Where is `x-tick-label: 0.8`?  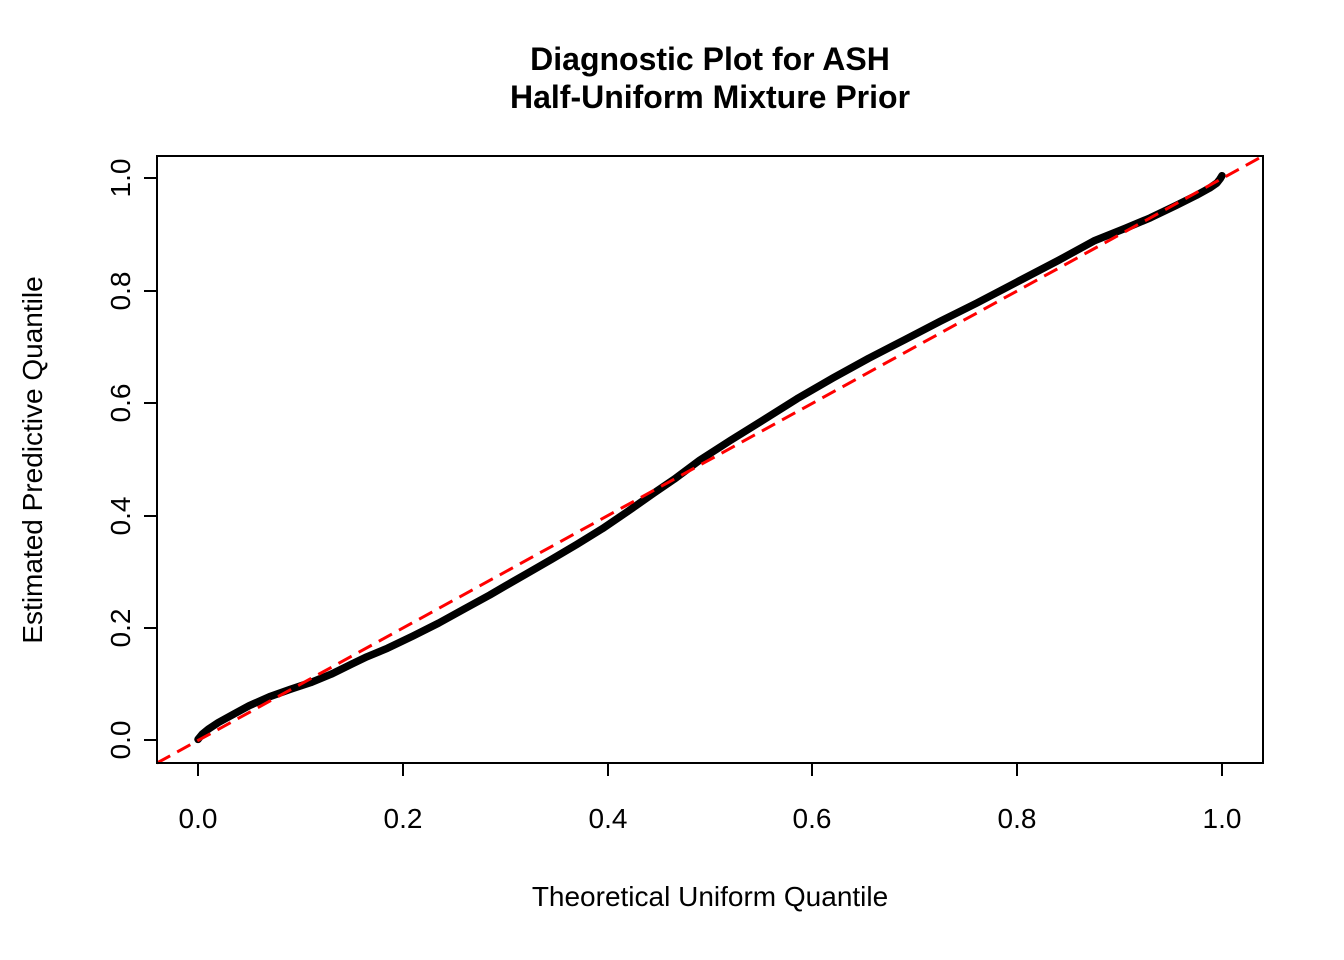 x-tick-label: 0.8 is located at coordinates (1017, 818).